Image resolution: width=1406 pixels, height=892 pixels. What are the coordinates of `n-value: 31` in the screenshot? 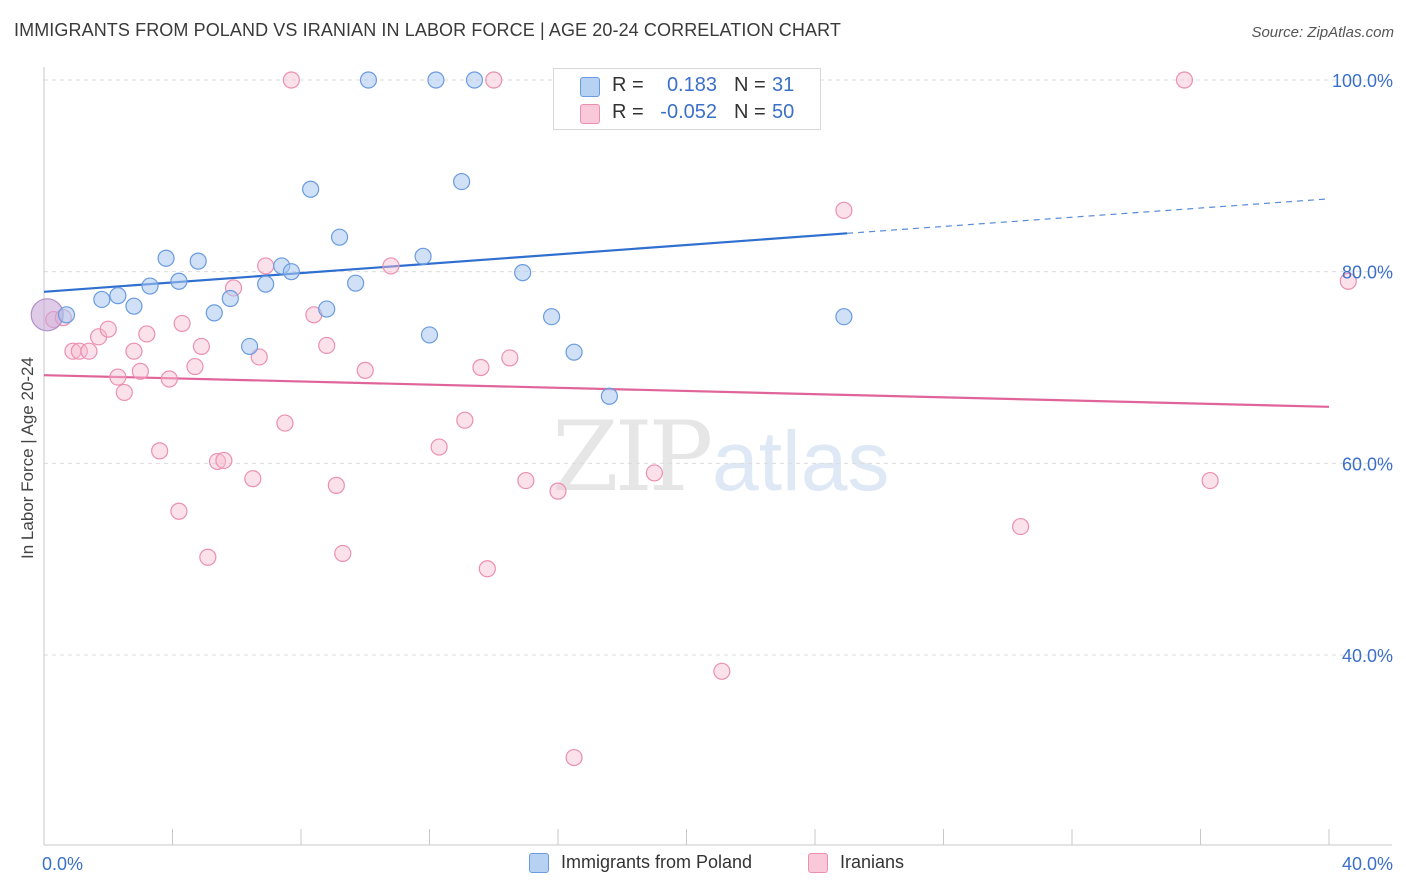 It's located at (783, 85).